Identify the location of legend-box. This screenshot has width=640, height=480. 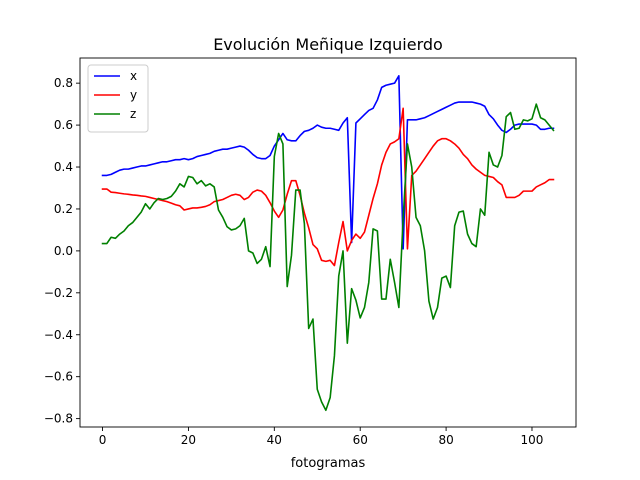
(118, 98).